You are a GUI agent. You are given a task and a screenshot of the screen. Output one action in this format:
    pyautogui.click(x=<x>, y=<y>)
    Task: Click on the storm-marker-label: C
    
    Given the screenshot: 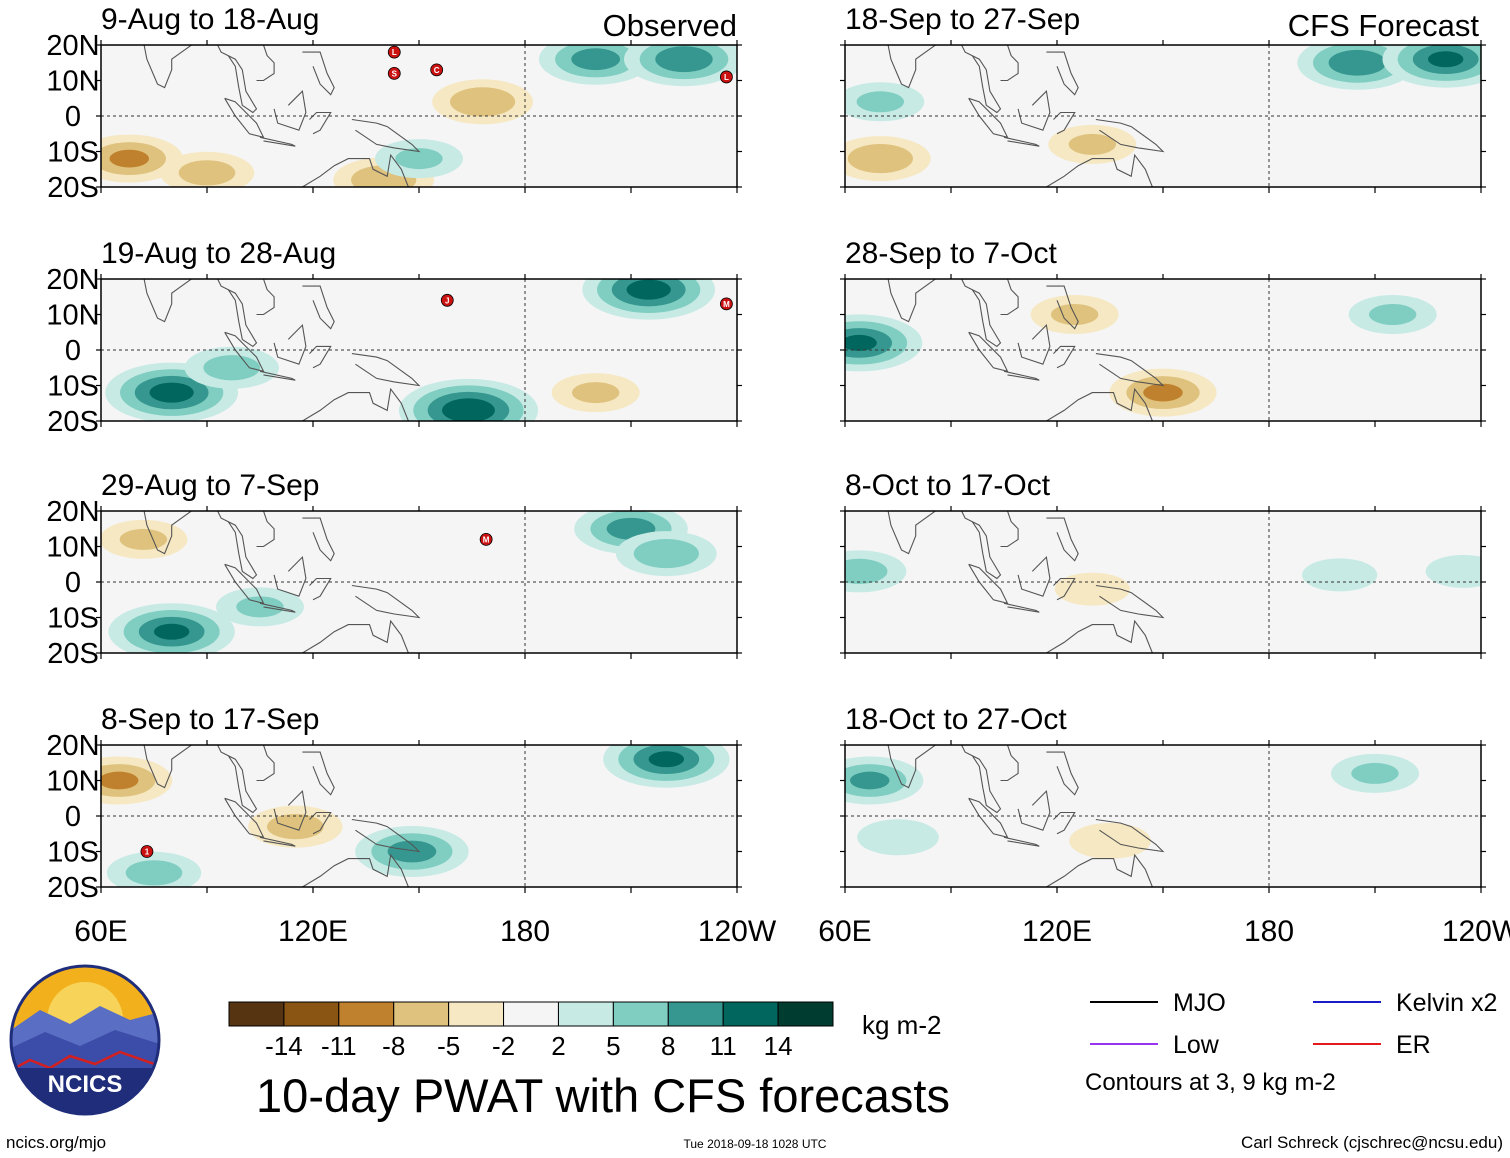 What is the action you would take?
    pyautogui.click(x=437, y=70)
    